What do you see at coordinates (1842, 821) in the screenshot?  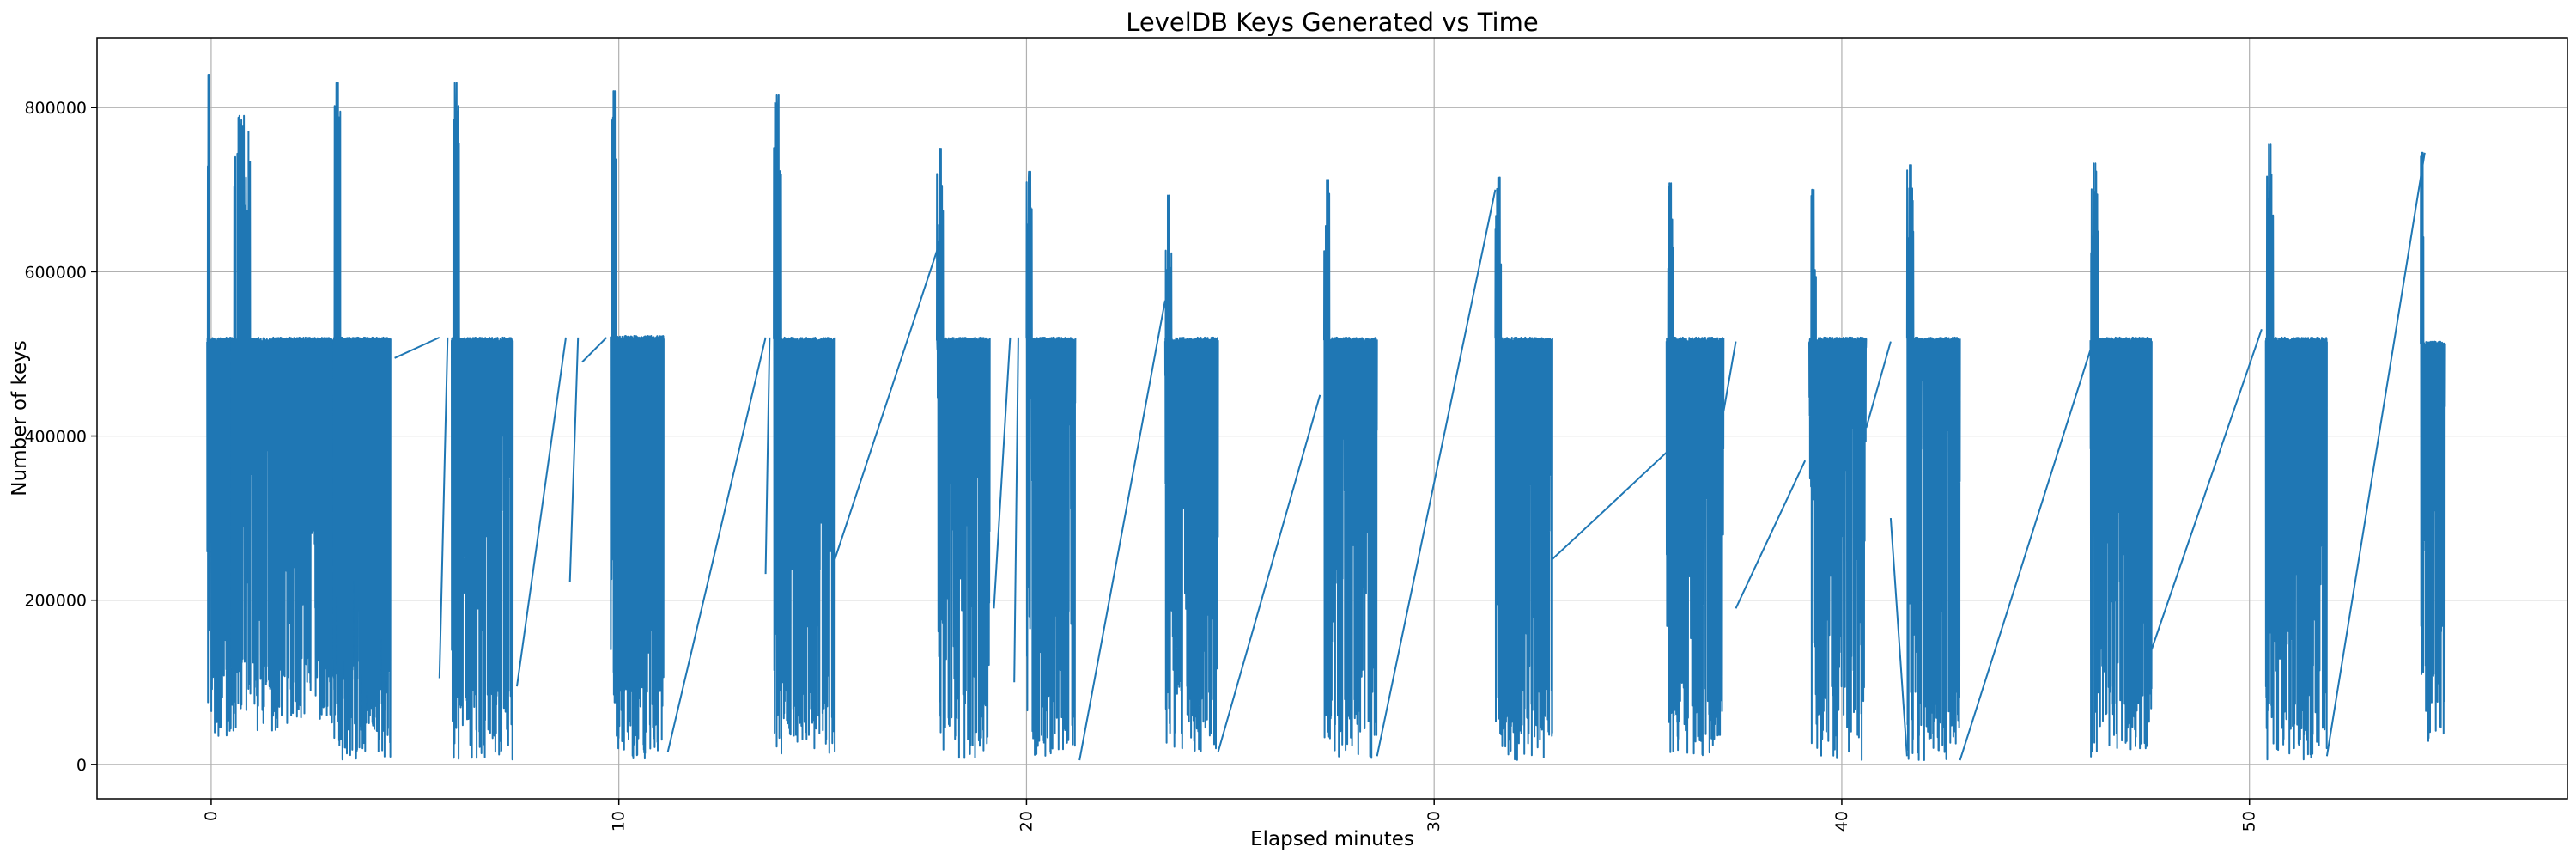 I see `x-tick-label: 40` at bounding box center [1842, 821].